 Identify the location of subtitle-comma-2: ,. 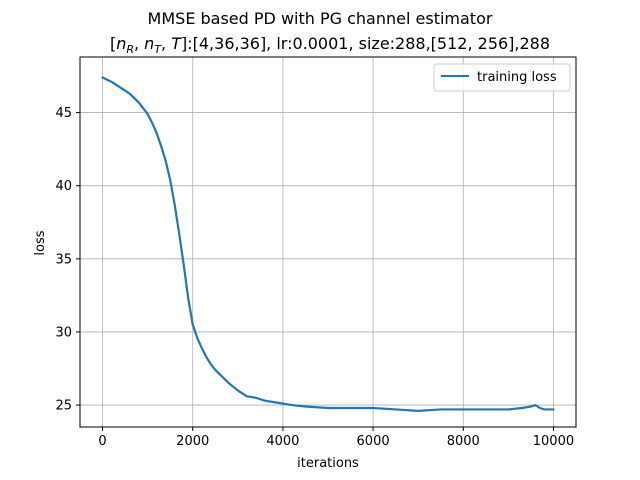
(166, 43).